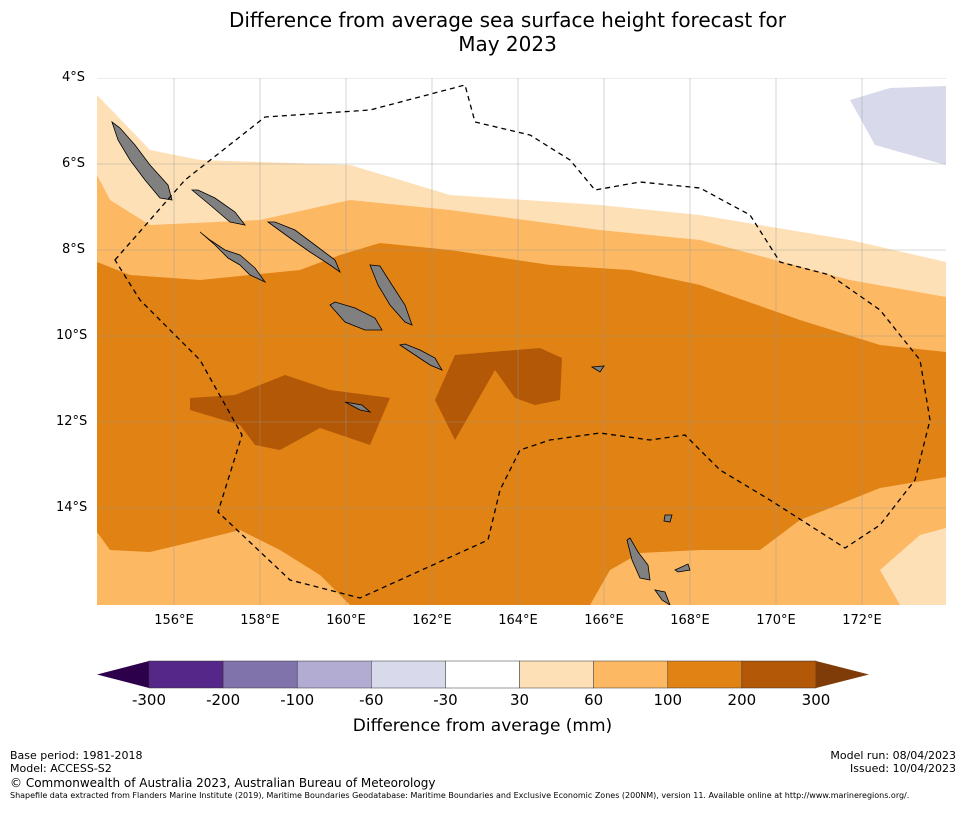  I want to click on colorbar-tick: 100, so click(668, 700).